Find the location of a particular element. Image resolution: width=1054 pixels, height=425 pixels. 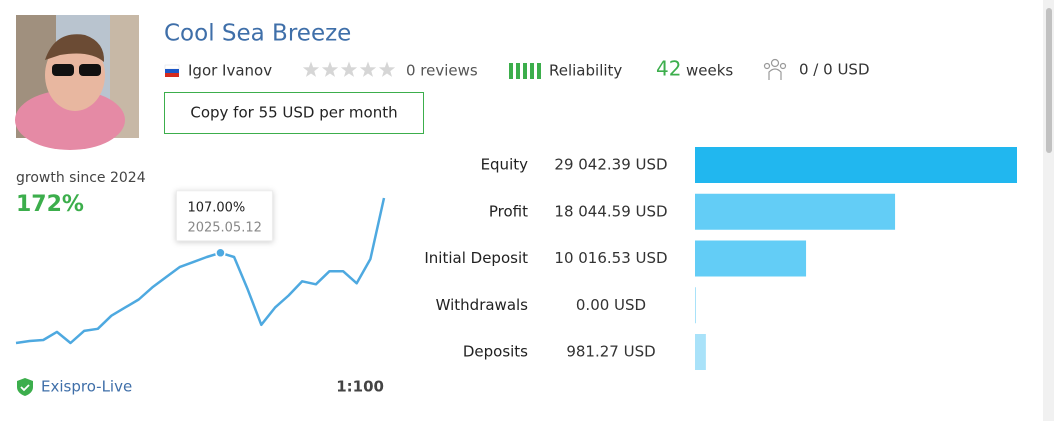

growth-chart: 107.00% 2025.05.12 is located at coordinates (200, 267).